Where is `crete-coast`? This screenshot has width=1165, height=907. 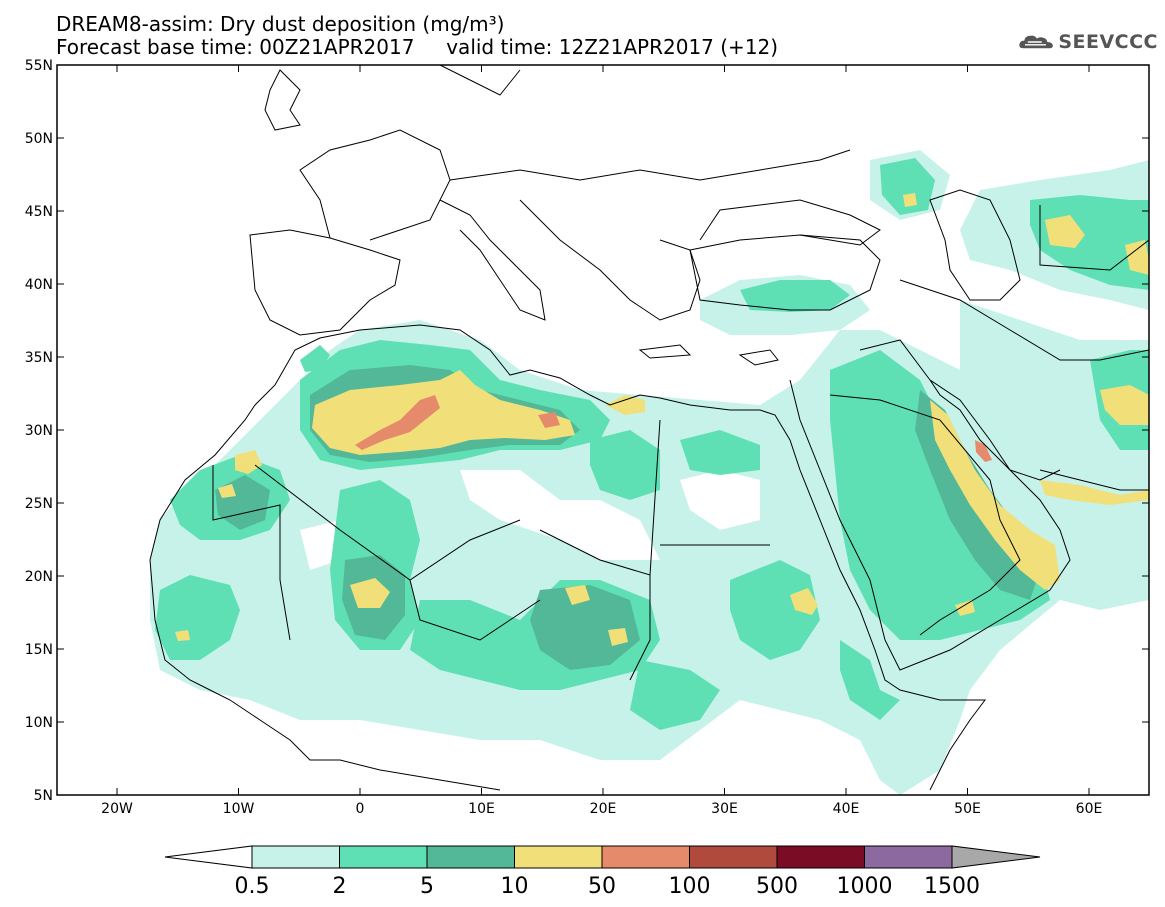
crete-coast is located at coordinates (665, 351).